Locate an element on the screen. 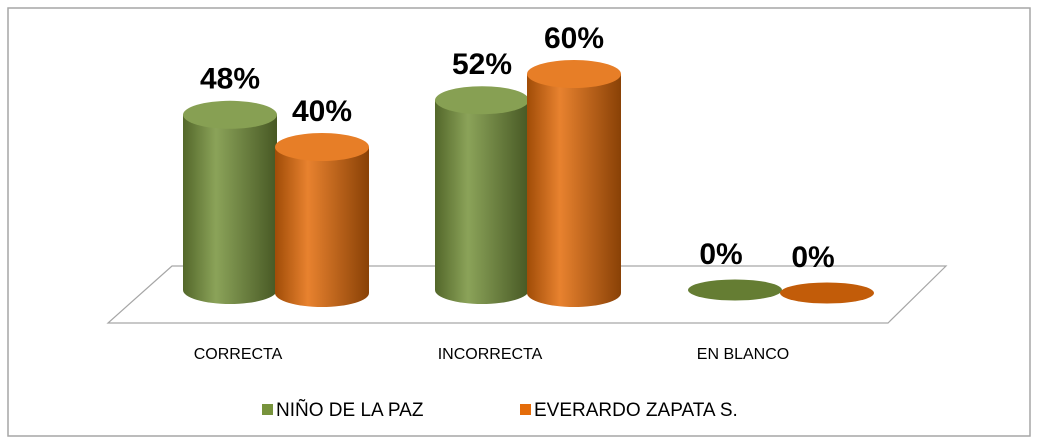  legend-label: EVERARDO ZAPATA S. is located at coordinates (636, 410).